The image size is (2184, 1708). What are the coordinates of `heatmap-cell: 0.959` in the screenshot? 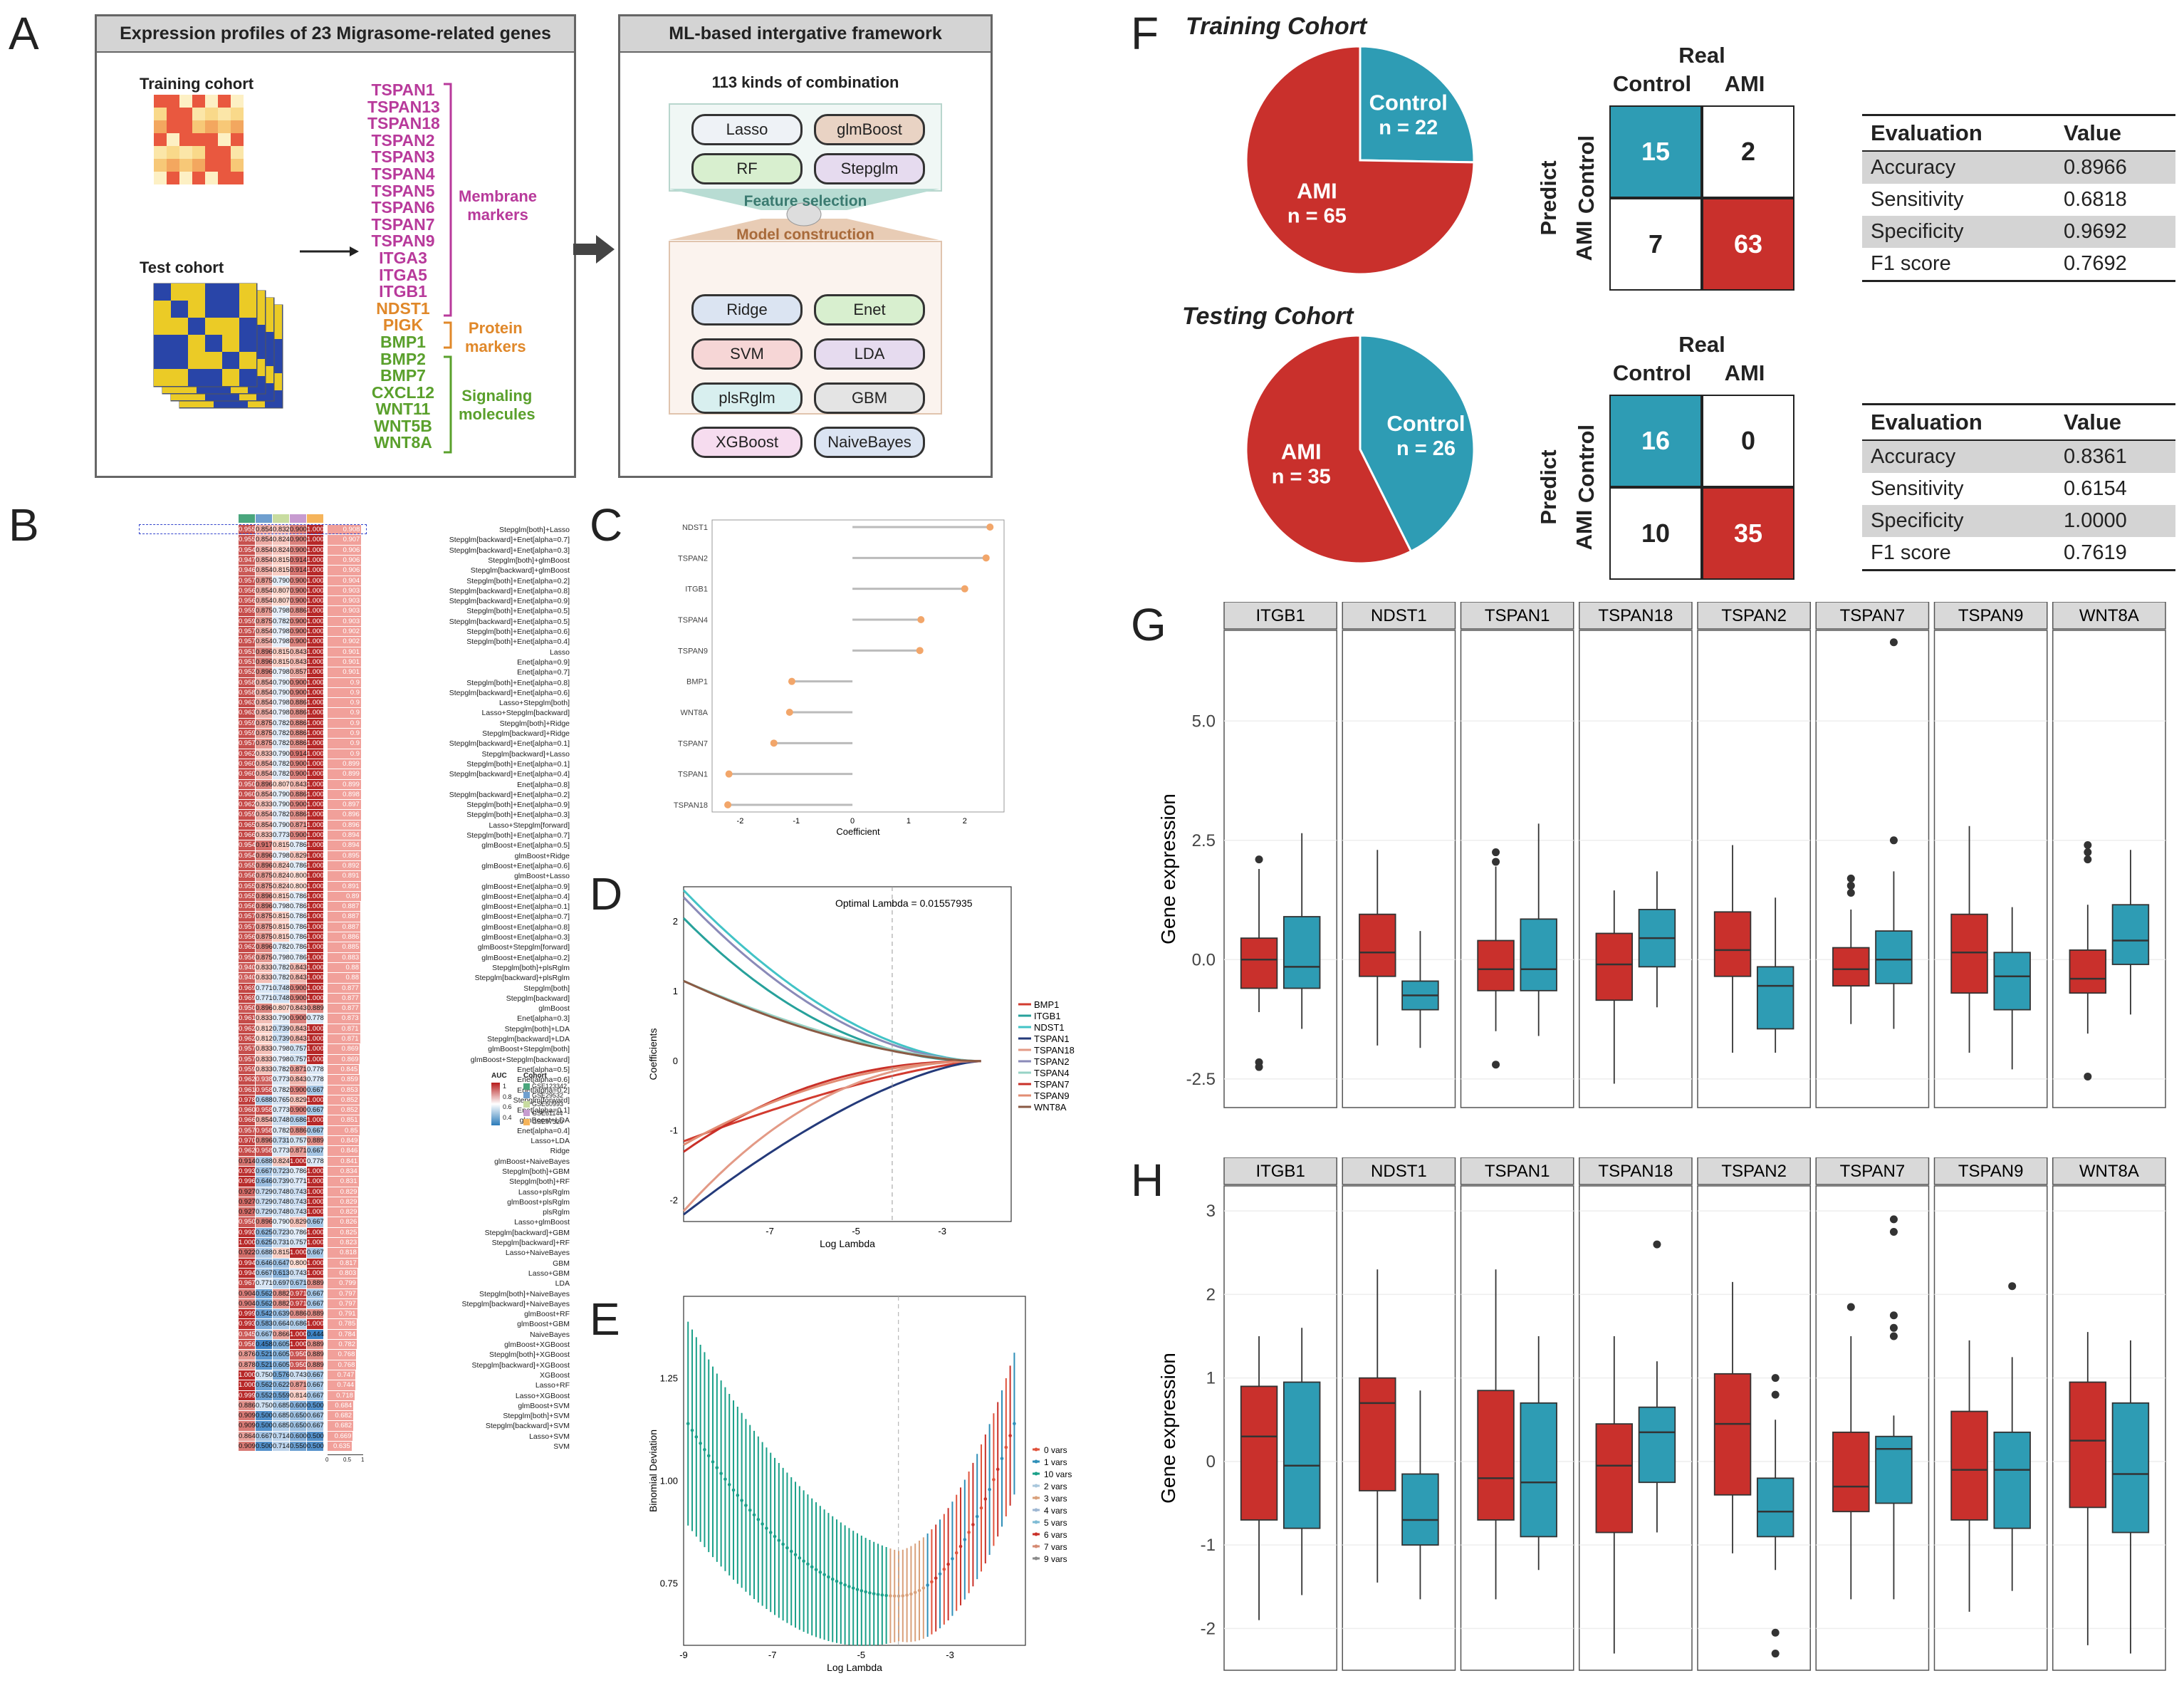 It's located at (247, 621).